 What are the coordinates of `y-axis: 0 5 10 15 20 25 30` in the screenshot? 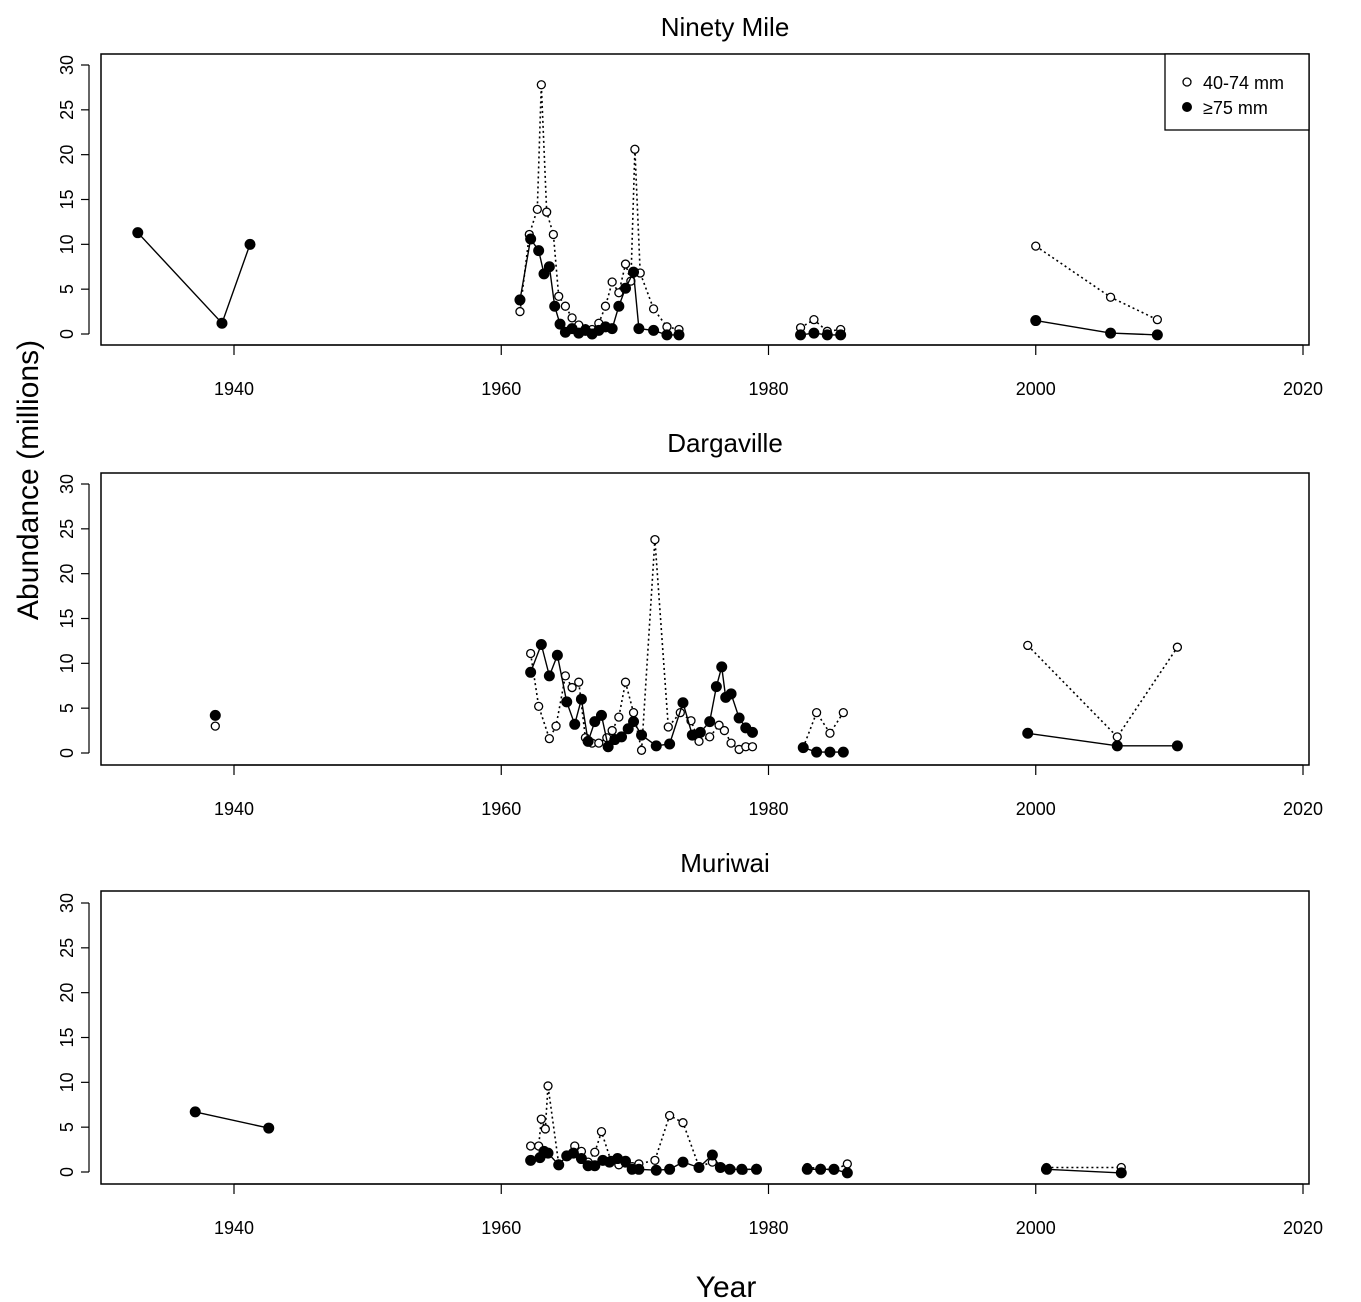 It's located at (73, 616).